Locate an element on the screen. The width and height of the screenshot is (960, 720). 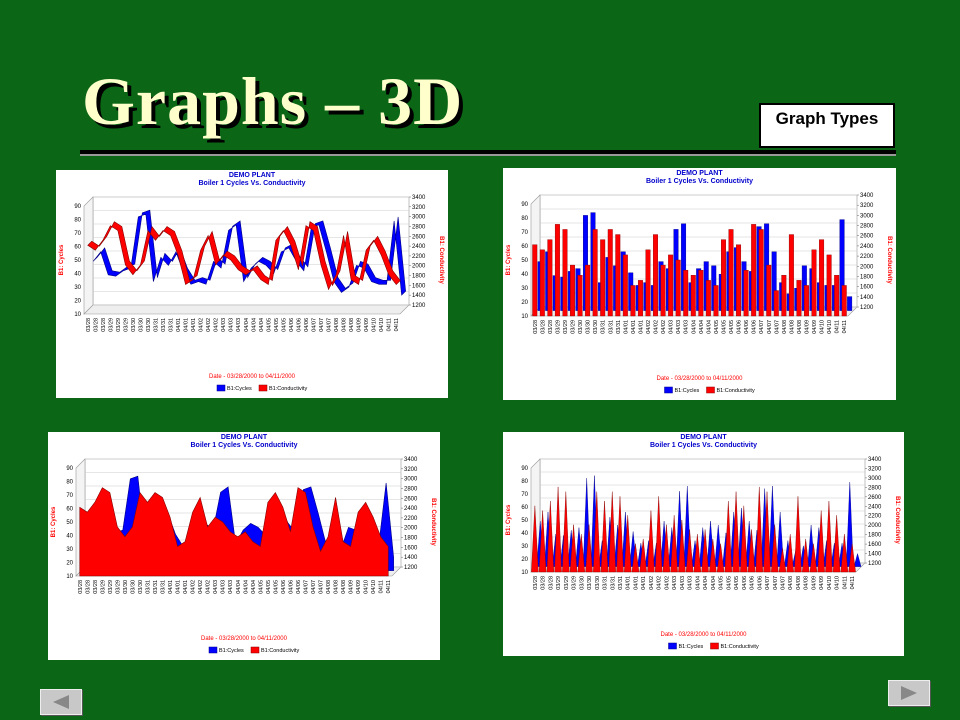
y2-tick-label: 2000 is located at coordinates (867, 267).